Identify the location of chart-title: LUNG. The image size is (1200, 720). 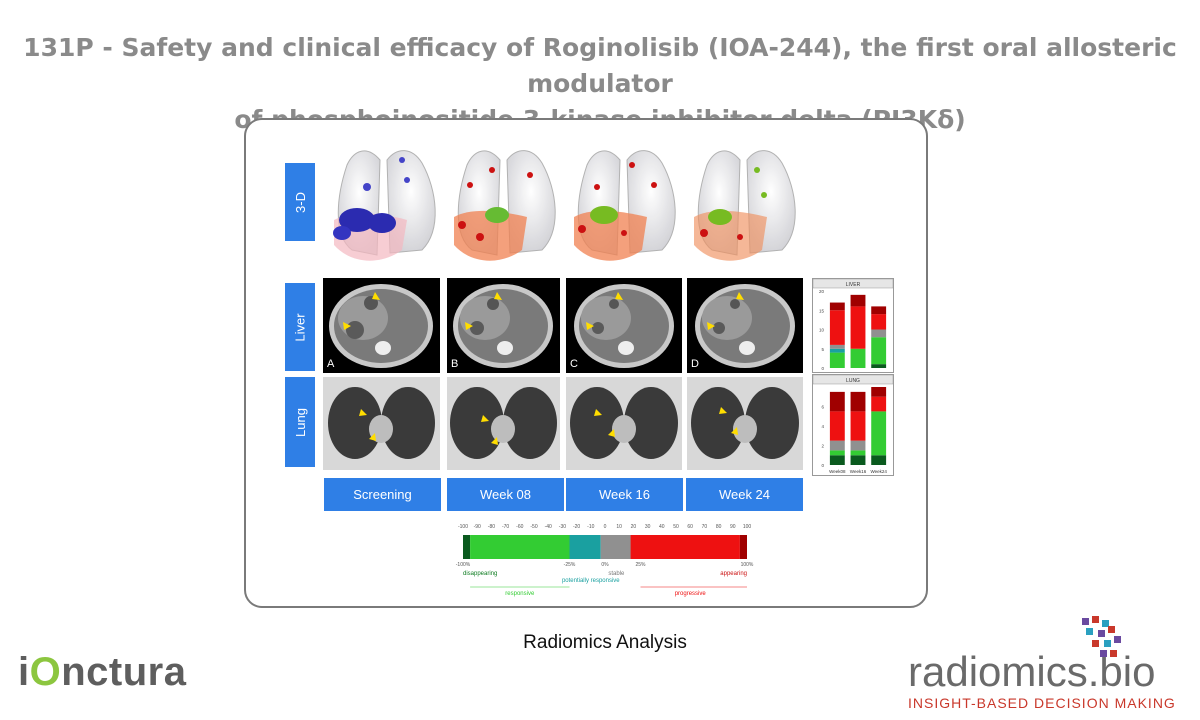
(853, 381).